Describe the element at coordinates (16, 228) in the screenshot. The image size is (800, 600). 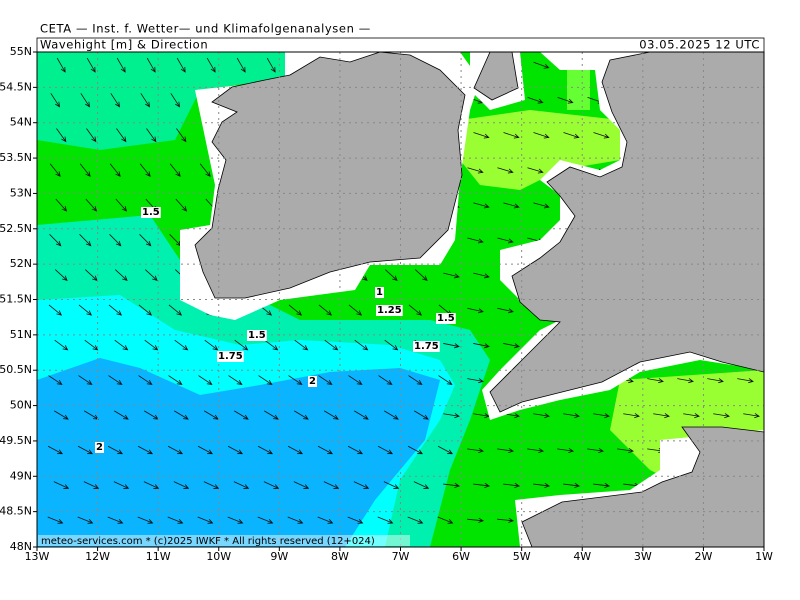
I see `lat-label: 52.5N` at that location.